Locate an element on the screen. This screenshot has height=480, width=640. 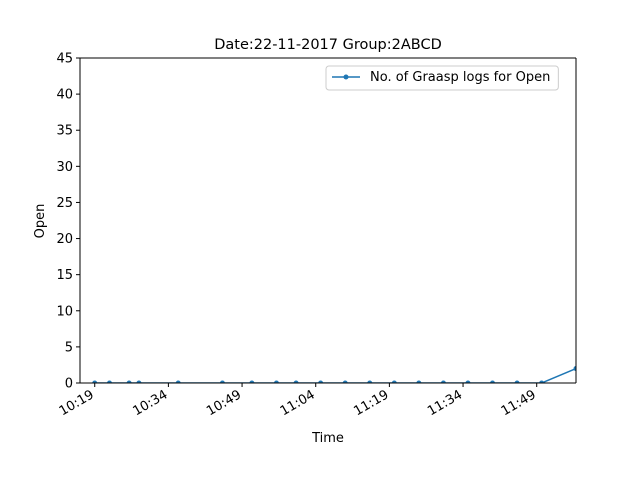
legend-label: No. of Graasp logs for Open is located at coordinates (460, 77).